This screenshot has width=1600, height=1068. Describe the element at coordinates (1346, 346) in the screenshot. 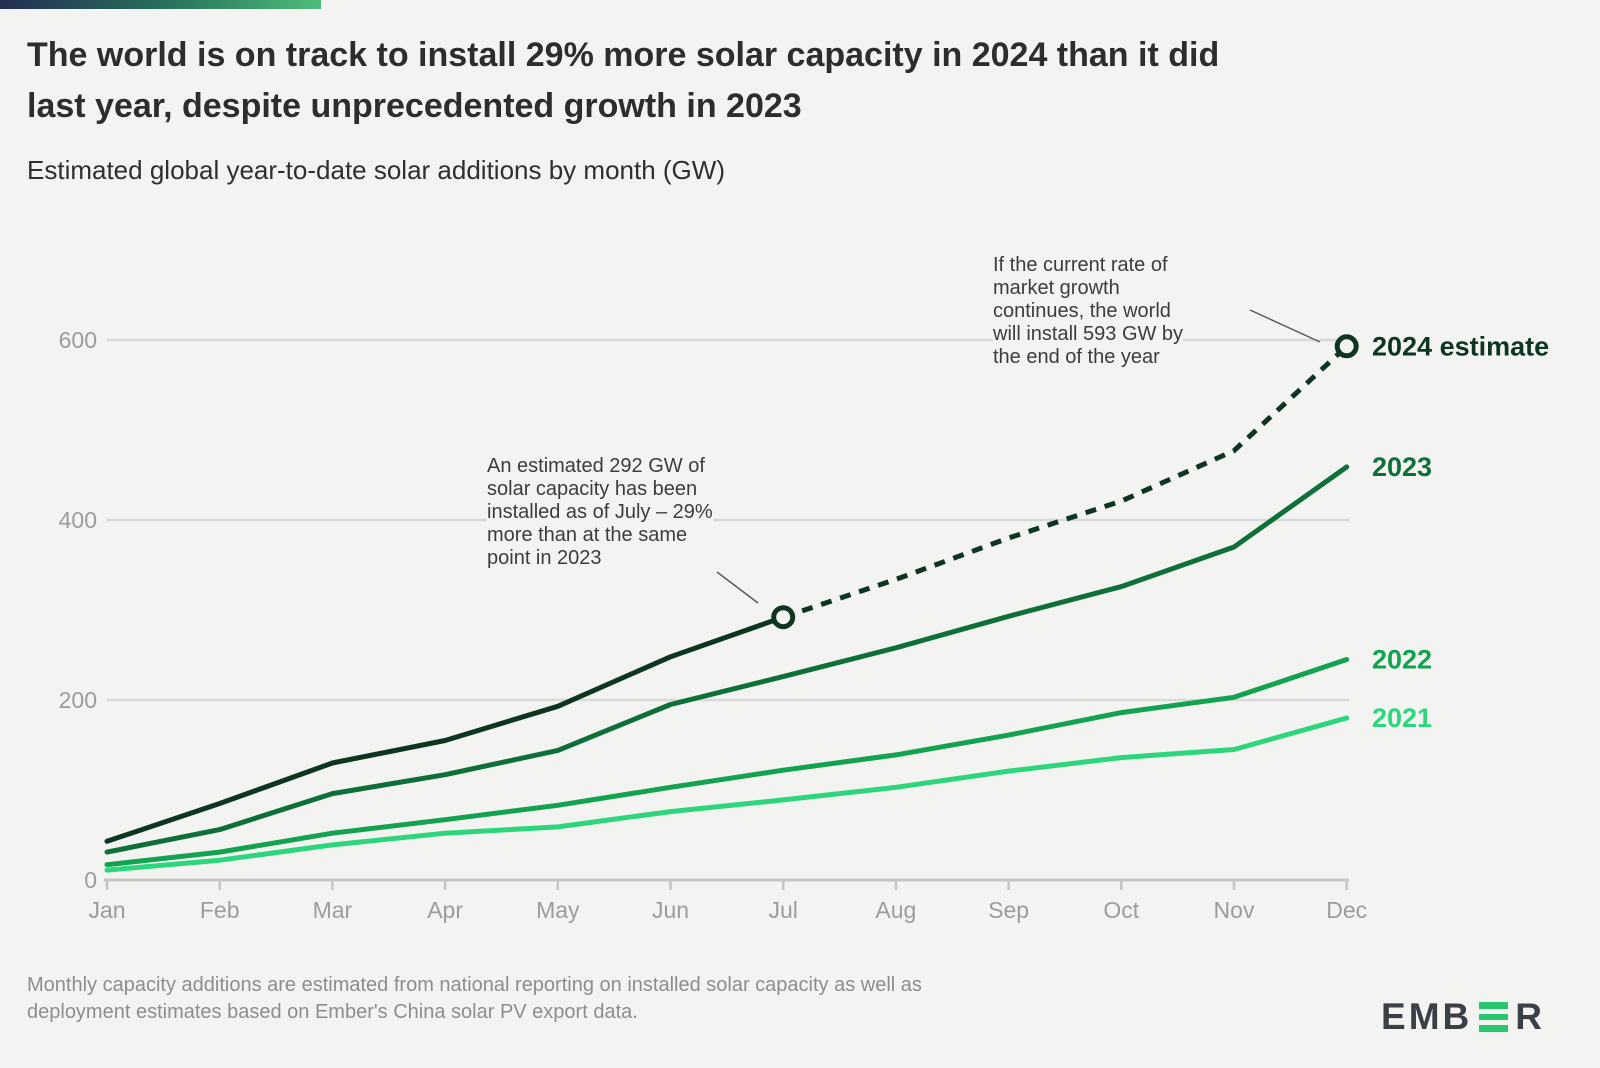

I see `marker-dec-593gw` at that location.